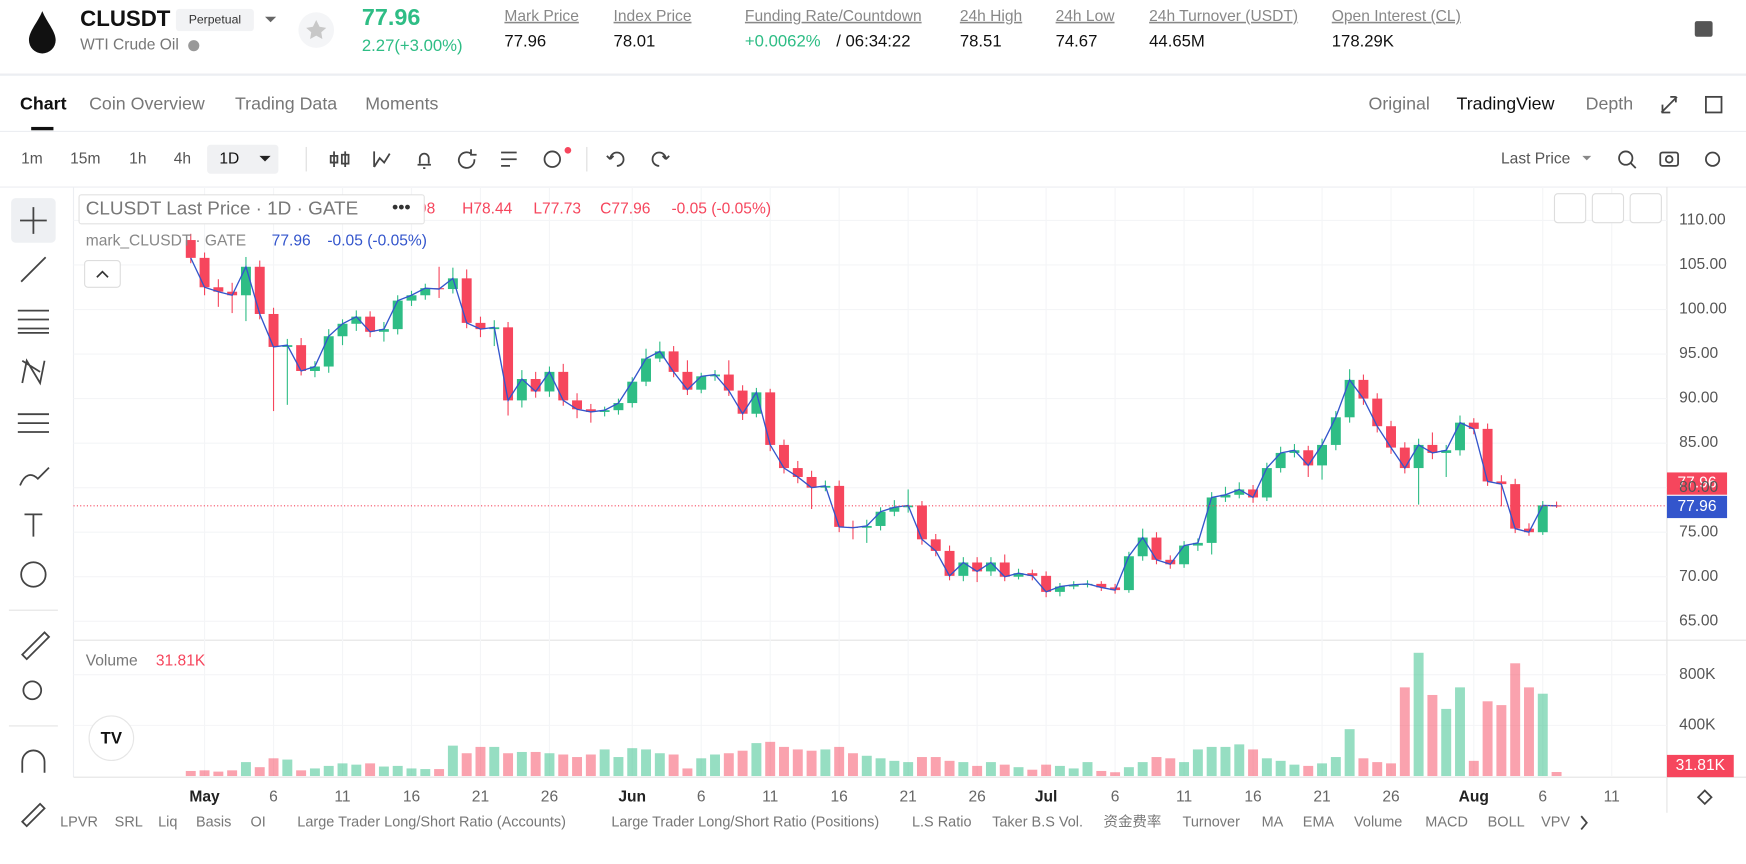  What do you see at coordinates (1587, 158) in the screenshot?
I see `source-dropdown` at bounding box center [1587, 158].